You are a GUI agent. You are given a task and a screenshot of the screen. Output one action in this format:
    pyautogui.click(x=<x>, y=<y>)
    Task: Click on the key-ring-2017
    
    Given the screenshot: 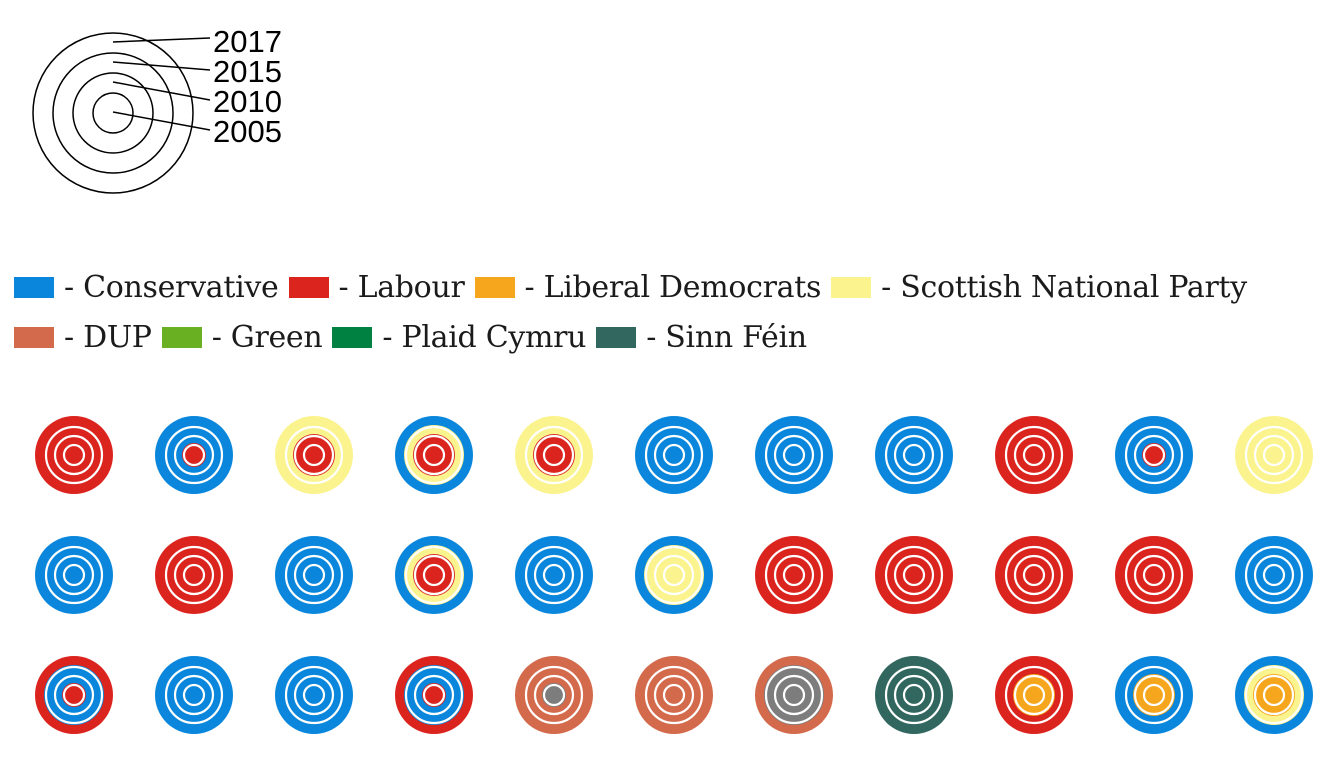 What is the action you would take?
    pyautogui.click(x=113, y=113)
    